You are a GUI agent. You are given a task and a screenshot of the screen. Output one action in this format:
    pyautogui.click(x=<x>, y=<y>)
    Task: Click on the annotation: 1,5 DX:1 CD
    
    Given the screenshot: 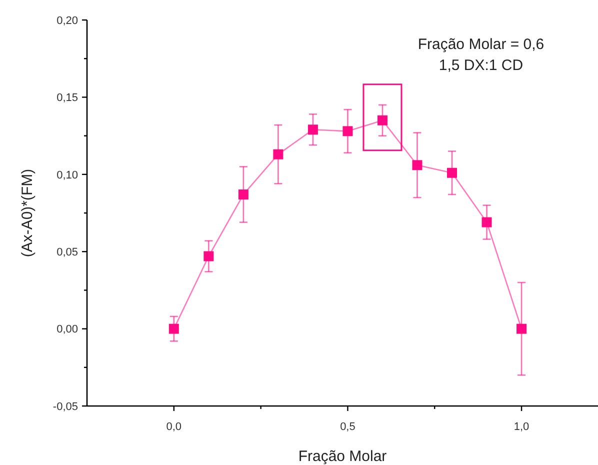 What is the action you would take?
    pyautogui.click(x=481, y=65)
    